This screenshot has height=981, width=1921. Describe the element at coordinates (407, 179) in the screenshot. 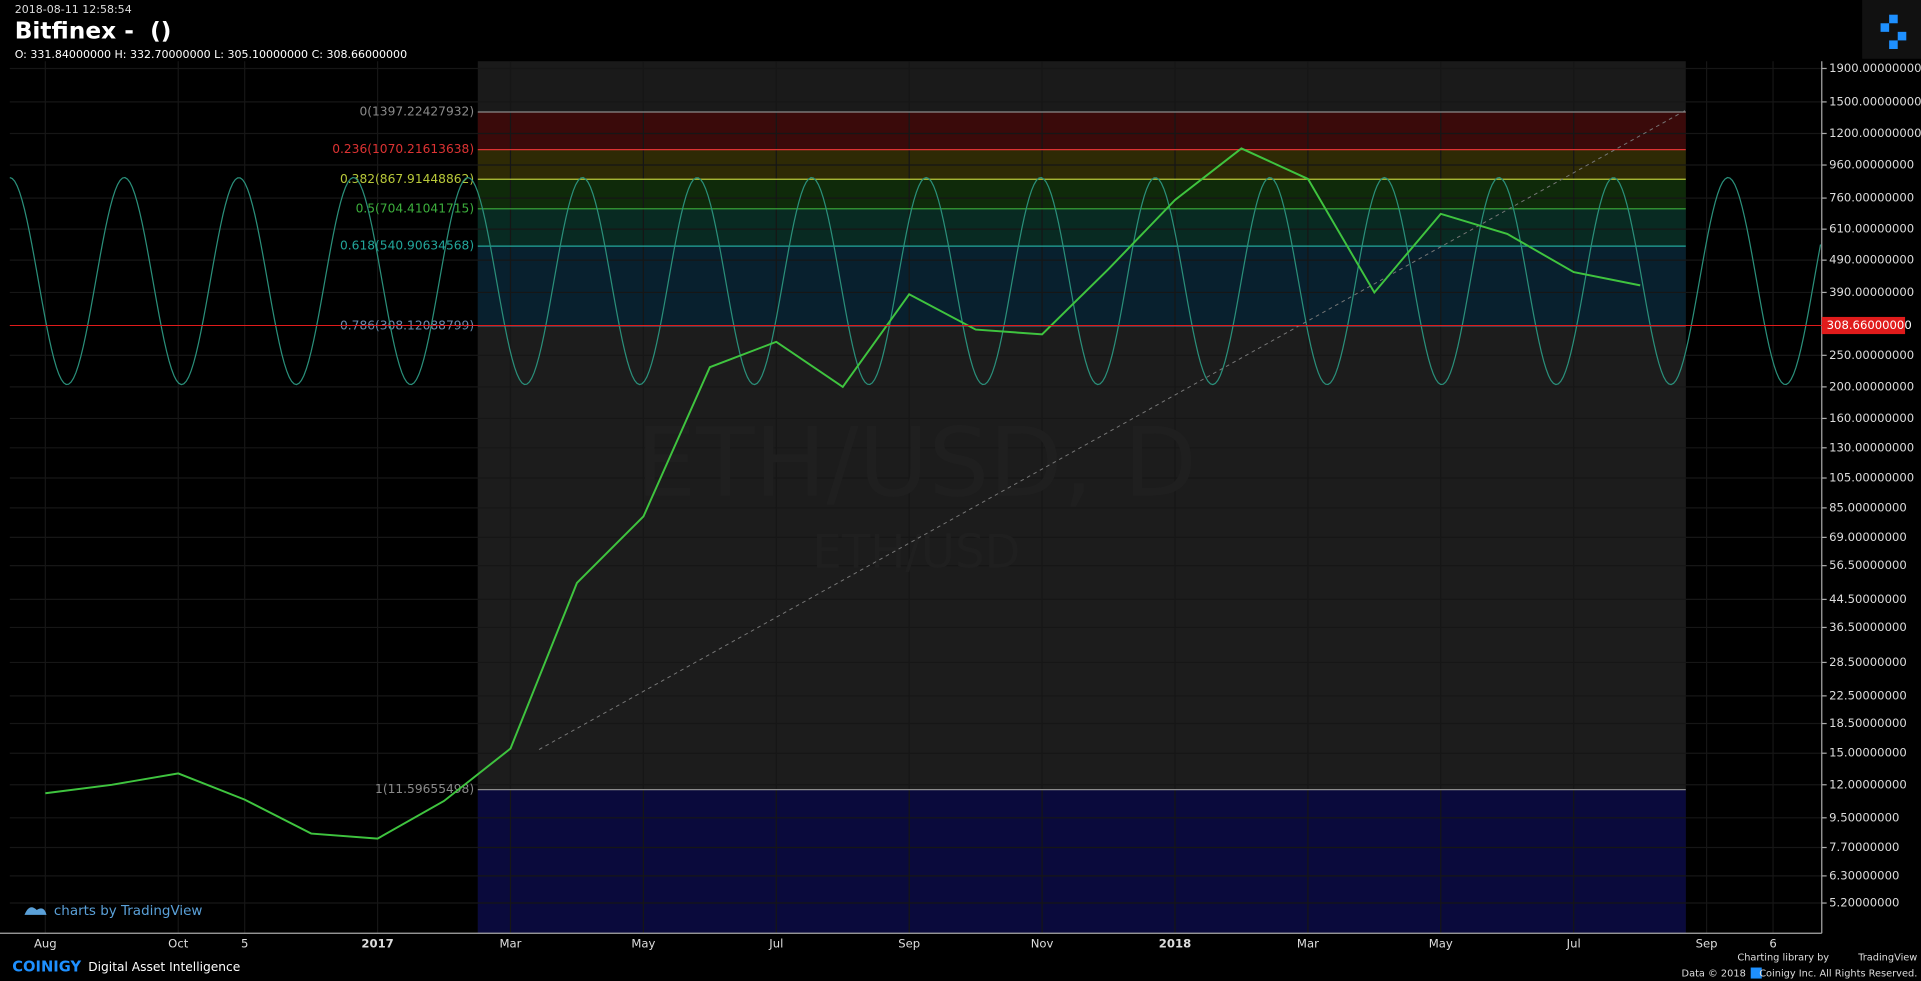

I see `fib-label: 0.382(867.91448862)` at that location.